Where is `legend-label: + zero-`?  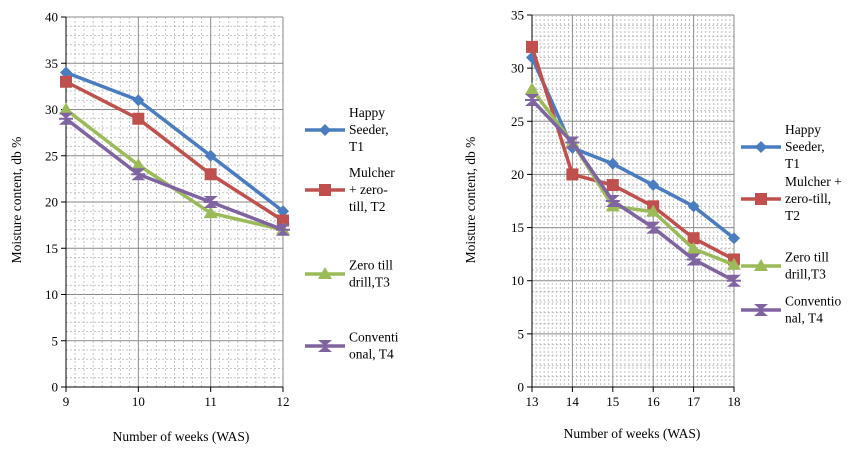 legend-label: + zero- is located at coordinates (368, 189).